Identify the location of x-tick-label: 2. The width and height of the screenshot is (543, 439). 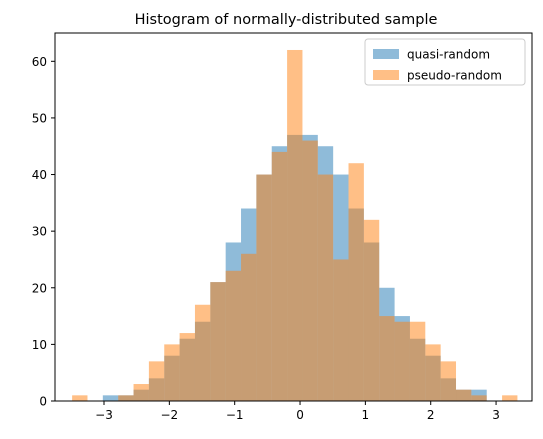
(431, 415).